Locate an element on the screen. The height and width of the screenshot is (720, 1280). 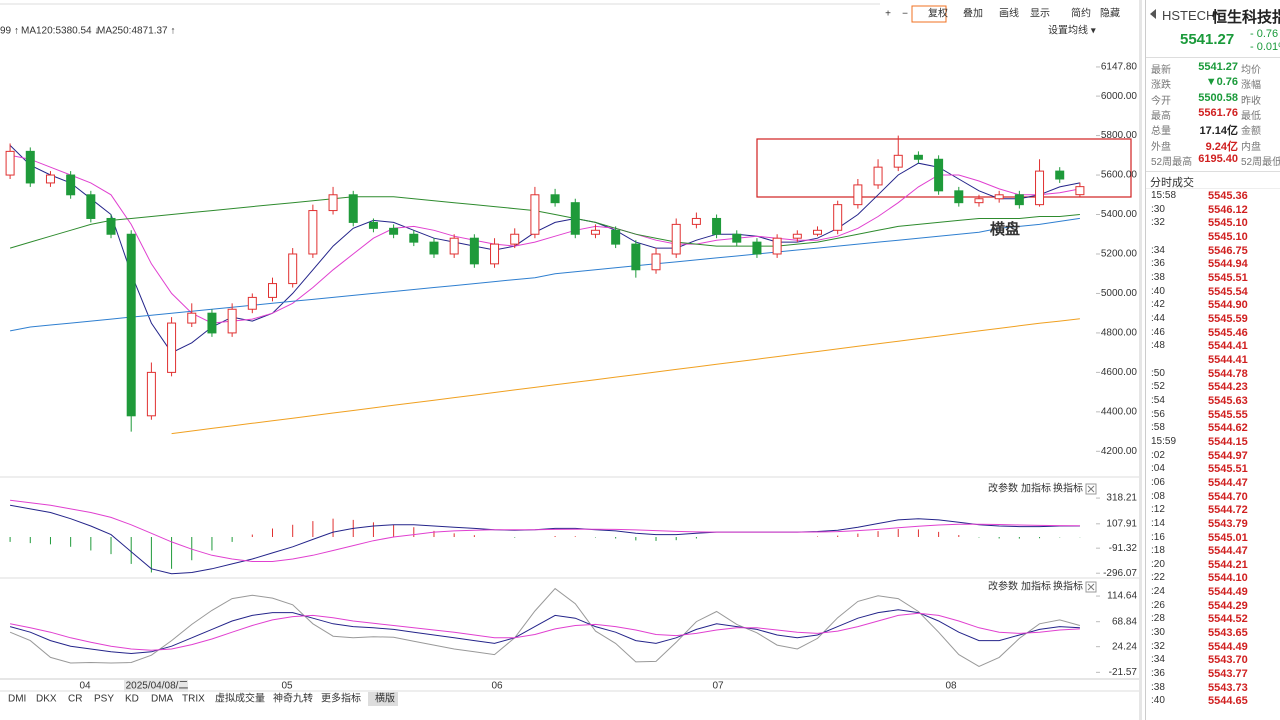
indicator-tab: CR is located at coordinates (75, 699).